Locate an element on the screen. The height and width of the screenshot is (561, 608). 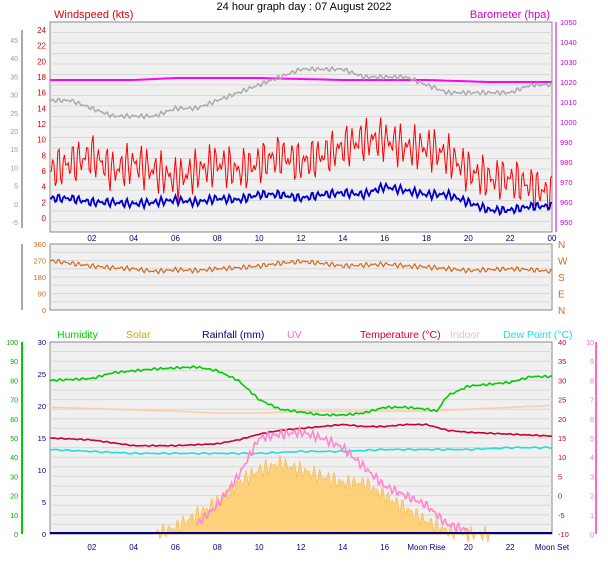
direction-compass-tick: S is located at coordinates (561, 278).